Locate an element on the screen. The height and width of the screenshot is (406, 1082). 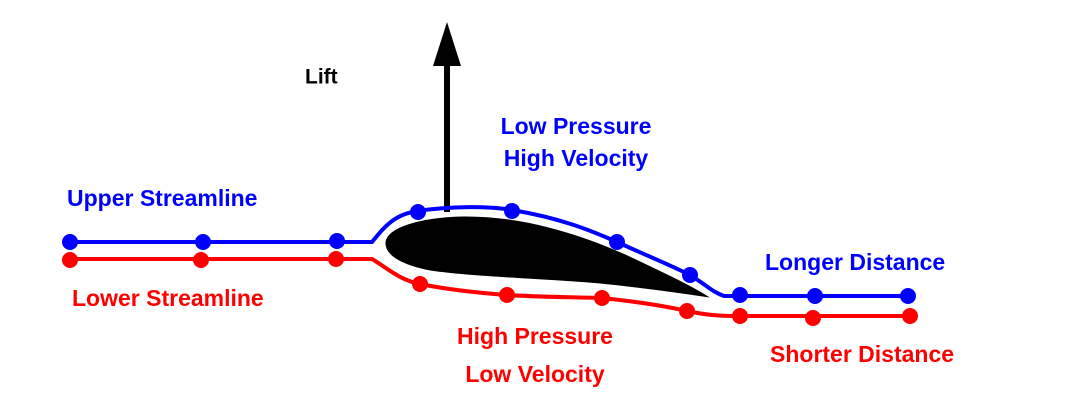
lower-distance-label: Shorter Distance is located at coordinates (862, 354).